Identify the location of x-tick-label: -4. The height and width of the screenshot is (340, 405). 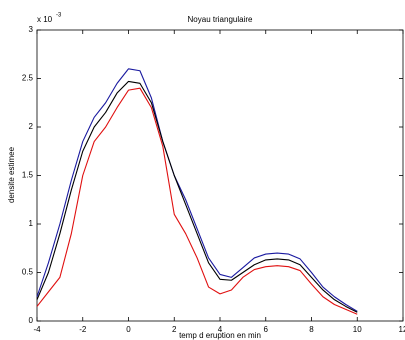
(37, 329).